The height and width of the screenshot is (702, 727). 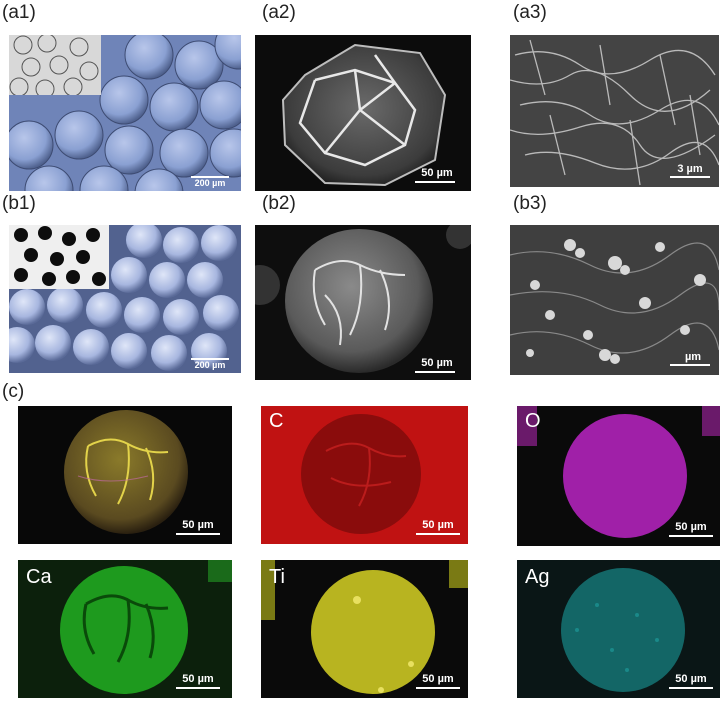 What do you see at coordinates (198, 534) in the screenshot?
I see `scalebar-c-overlay` at bounding box center [198, 534].